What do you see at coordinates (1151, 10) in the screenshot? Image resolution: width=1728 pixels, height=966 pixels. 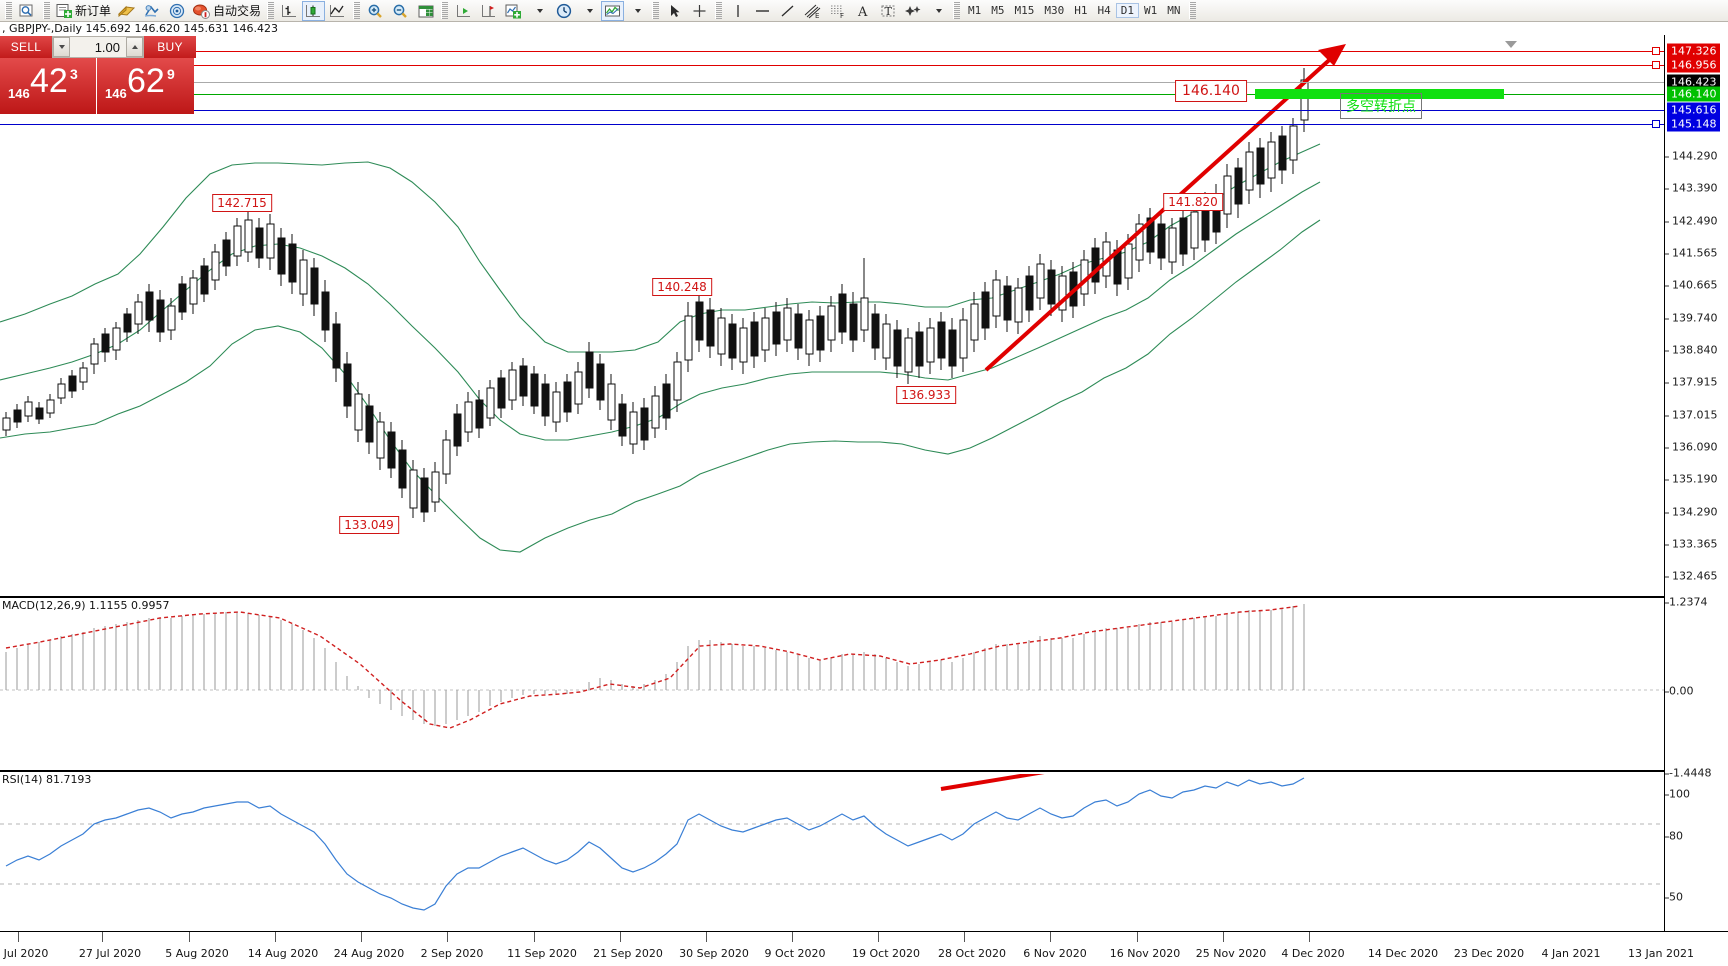 I see `timeframe-w1: W1` at bounding box center [1151, 10].